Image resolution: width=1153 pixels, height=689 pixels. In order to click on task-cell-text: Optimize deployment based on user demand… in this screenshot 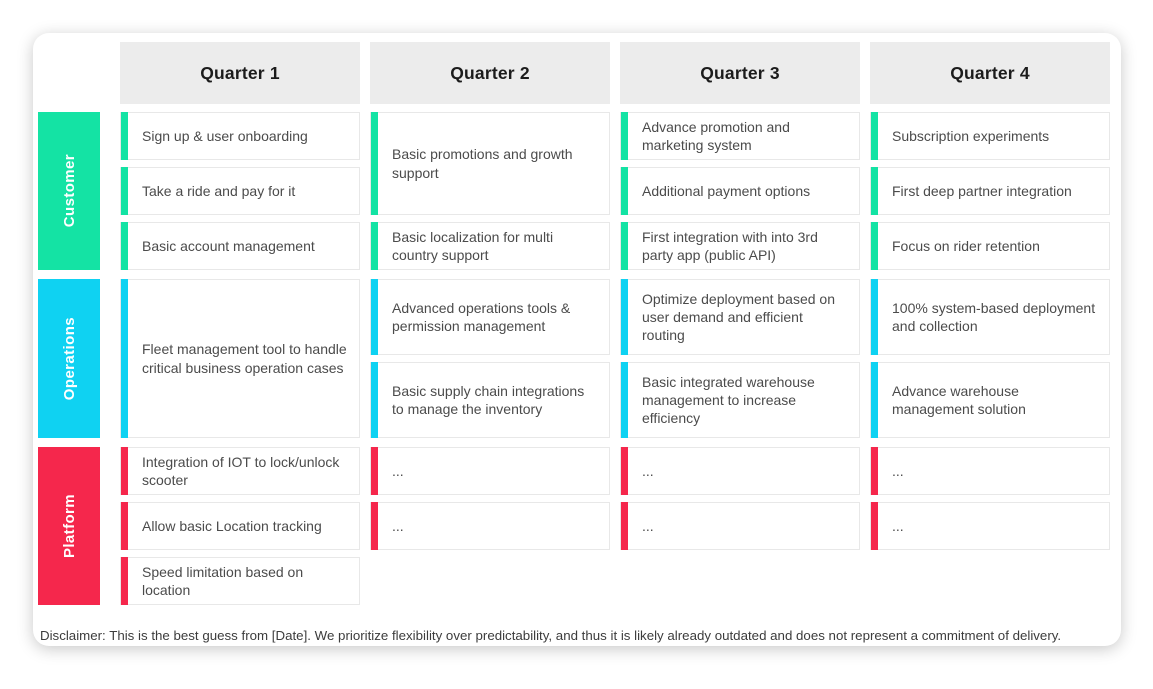, I will do `click(738, 317)`.